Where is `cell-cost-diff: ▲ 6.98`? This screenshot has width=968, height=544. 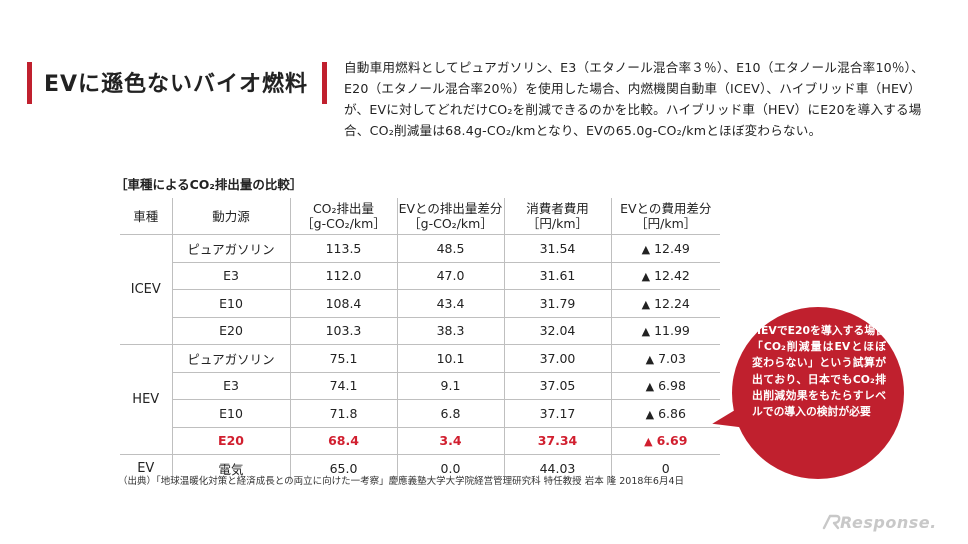
cell-cost-diff: ▲ 6.98 is located at coordinates (665, 385).